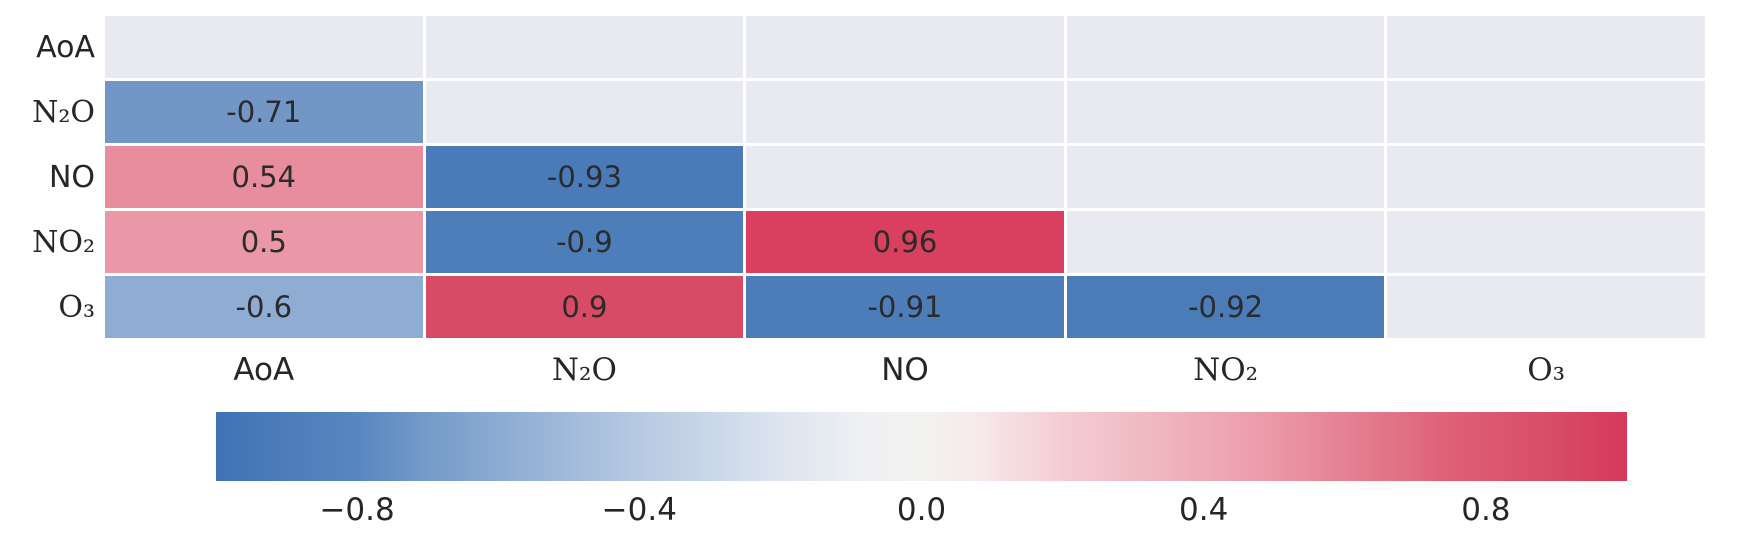 This screenshot has height=546, width=1748. I want to click on y-tick-label-AoA: AoA, so click(65, 47).